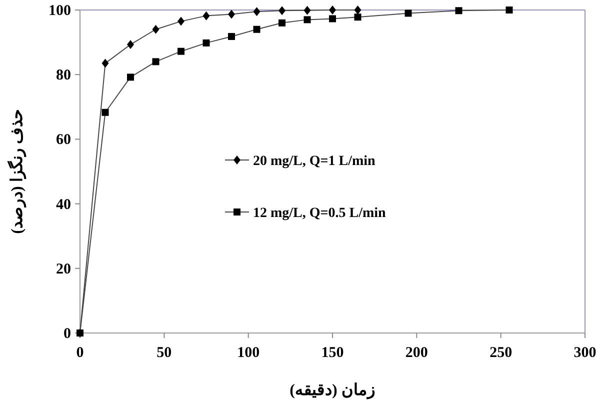 The height and width of the screenshot is (407, 605). I want to click on x-tick-label: 50, so click(164, 353).